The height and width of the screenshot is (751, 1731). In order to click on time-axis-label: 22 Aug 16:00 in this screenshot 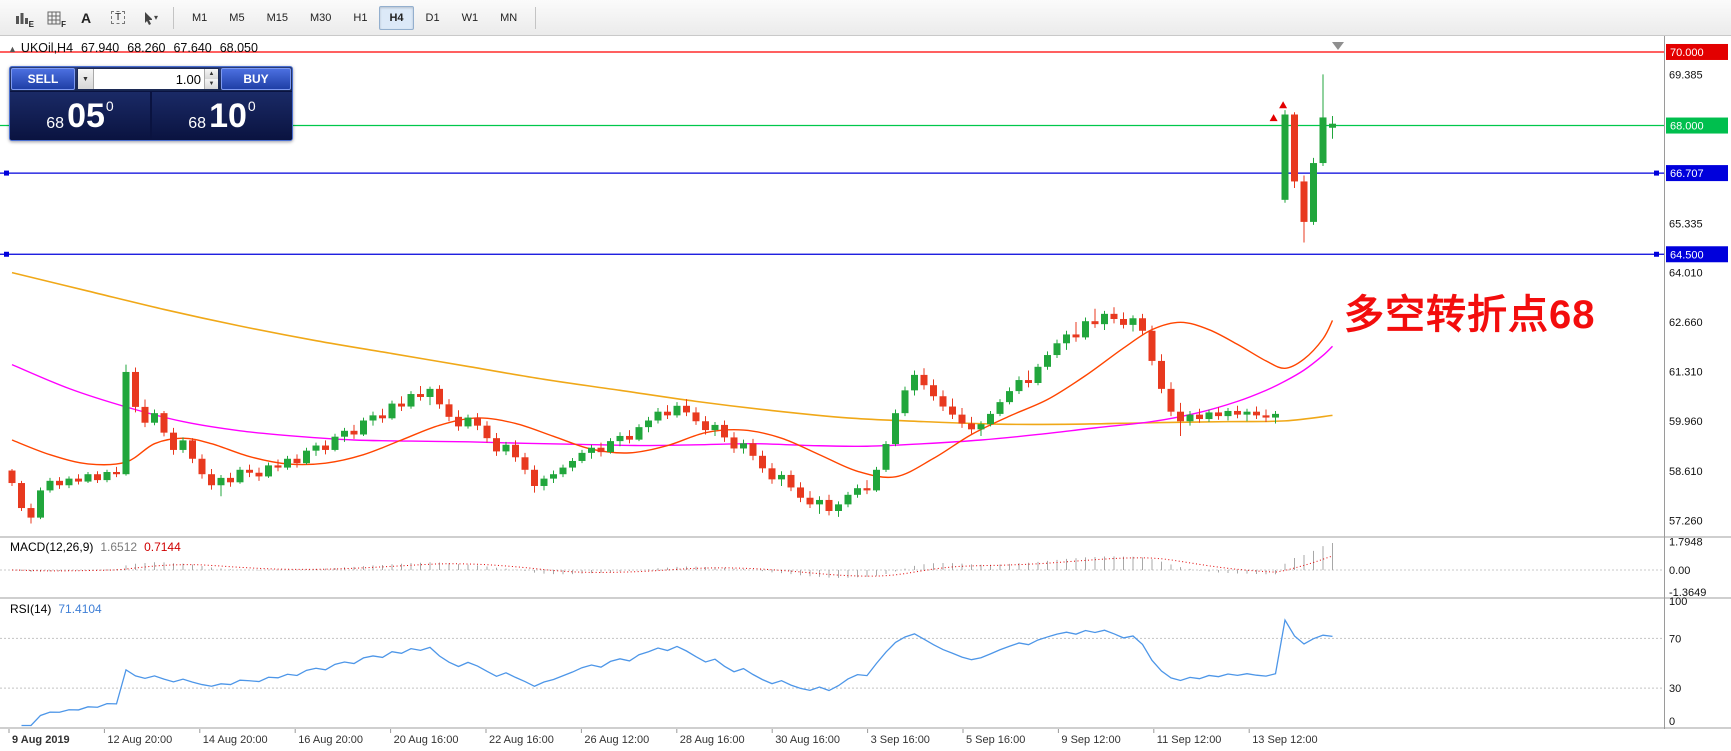, I will do `click(521, 740)`.